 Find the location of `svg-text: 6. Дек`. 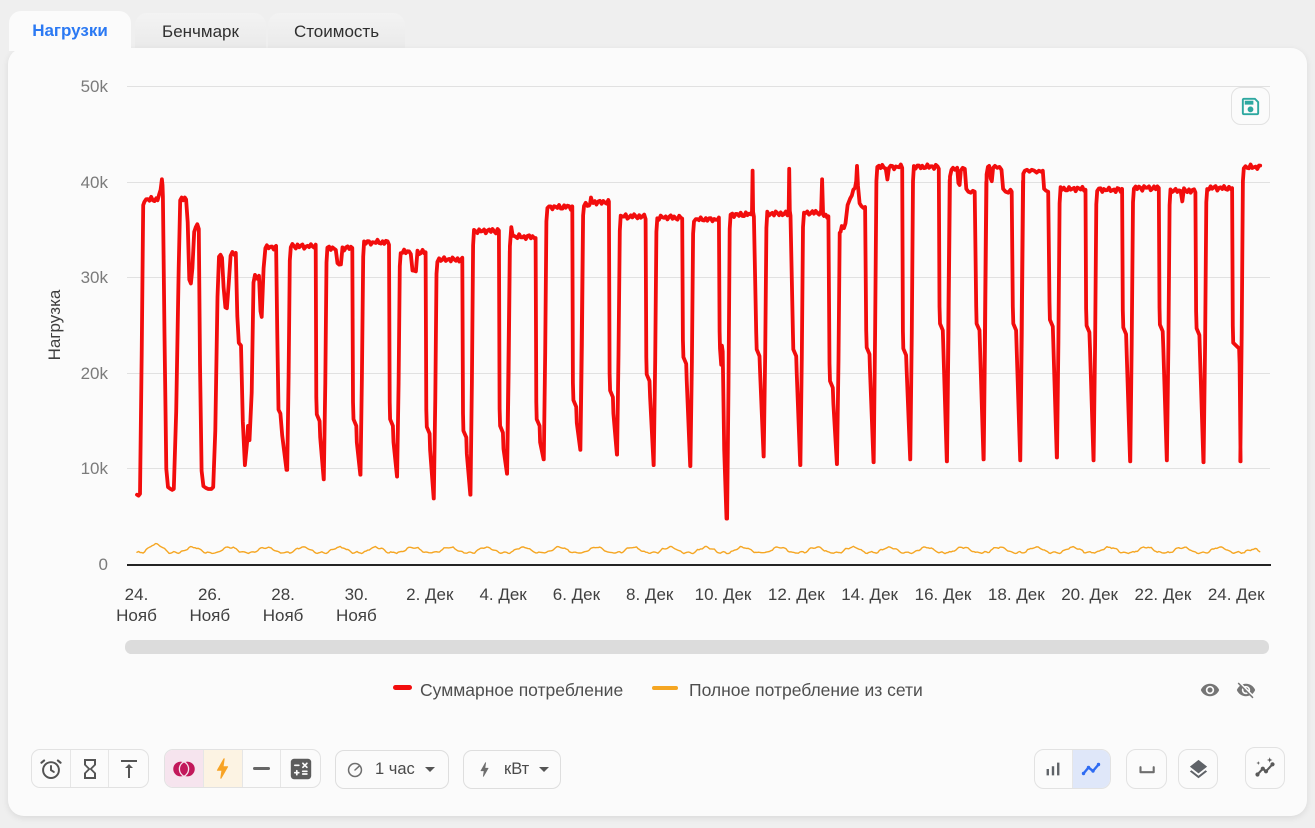

svg-text: 6. Дек is located at coordinates (577, 594).